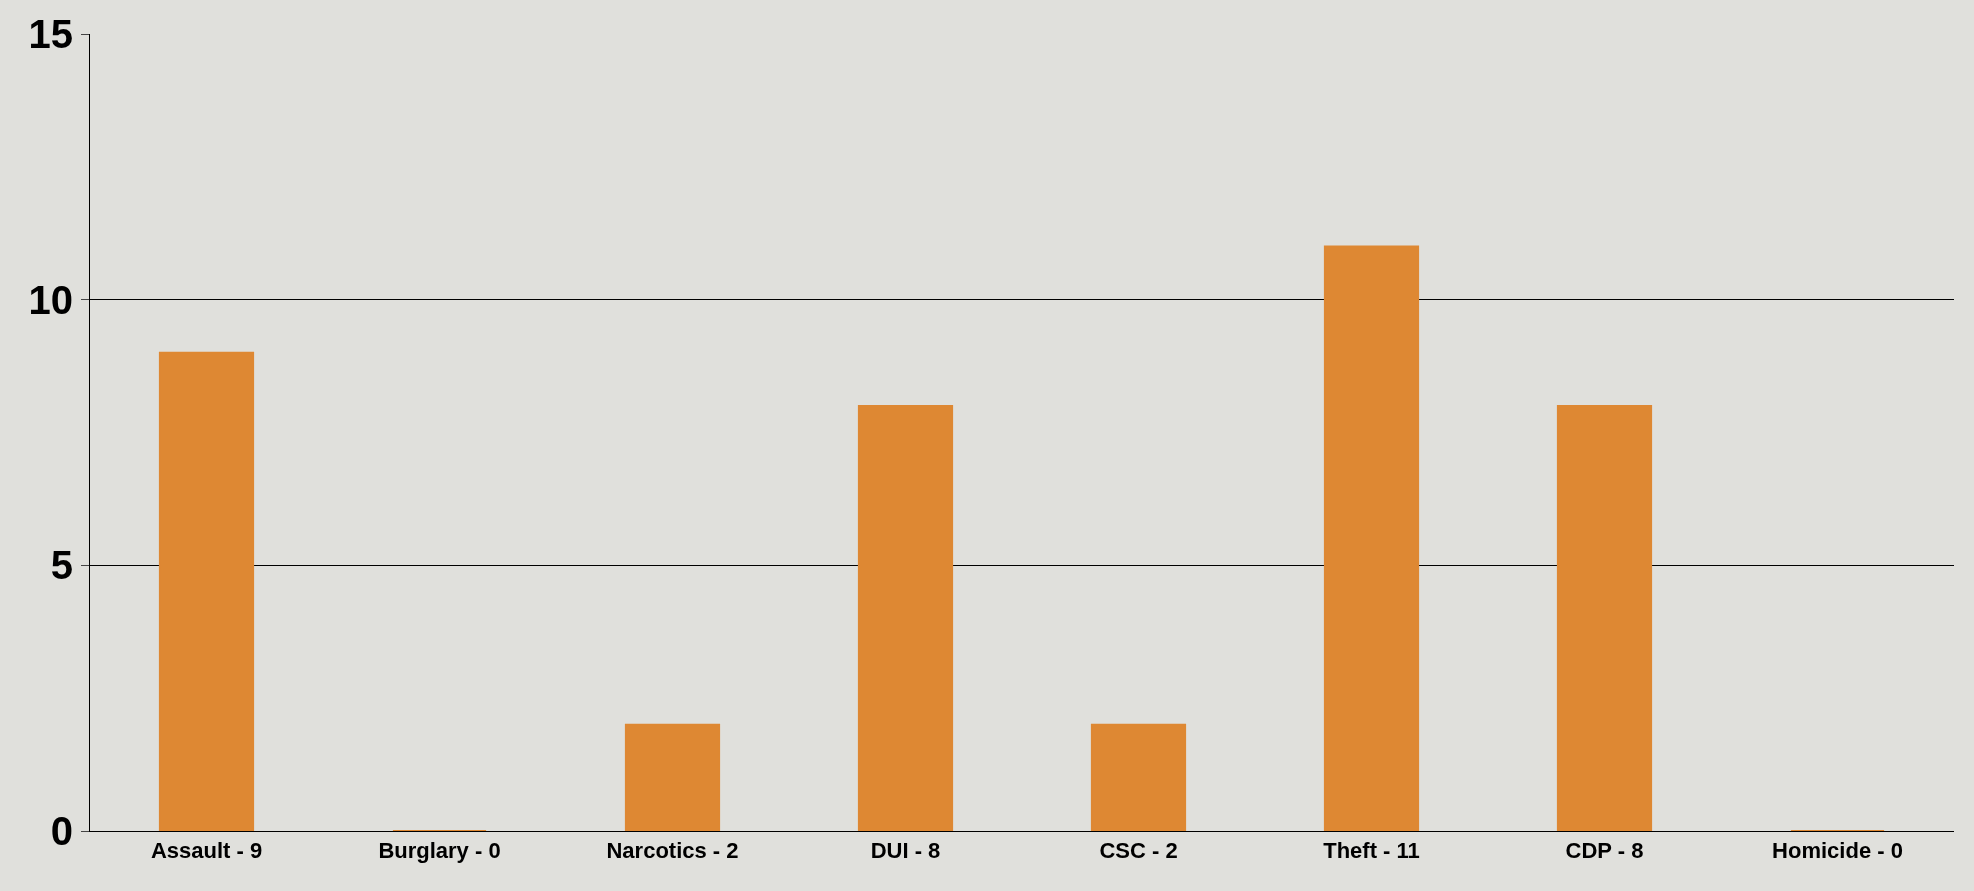 This screenshot has width=1974, height=891. I want to click on x-tick-label: Theft - 11, so click(1371, 851).